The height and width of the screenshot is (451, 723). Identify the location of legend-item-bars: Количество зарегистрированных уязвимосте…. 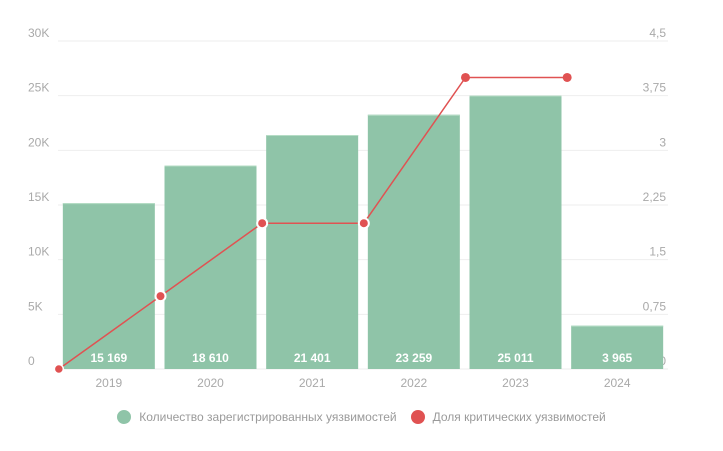
(257, 417).